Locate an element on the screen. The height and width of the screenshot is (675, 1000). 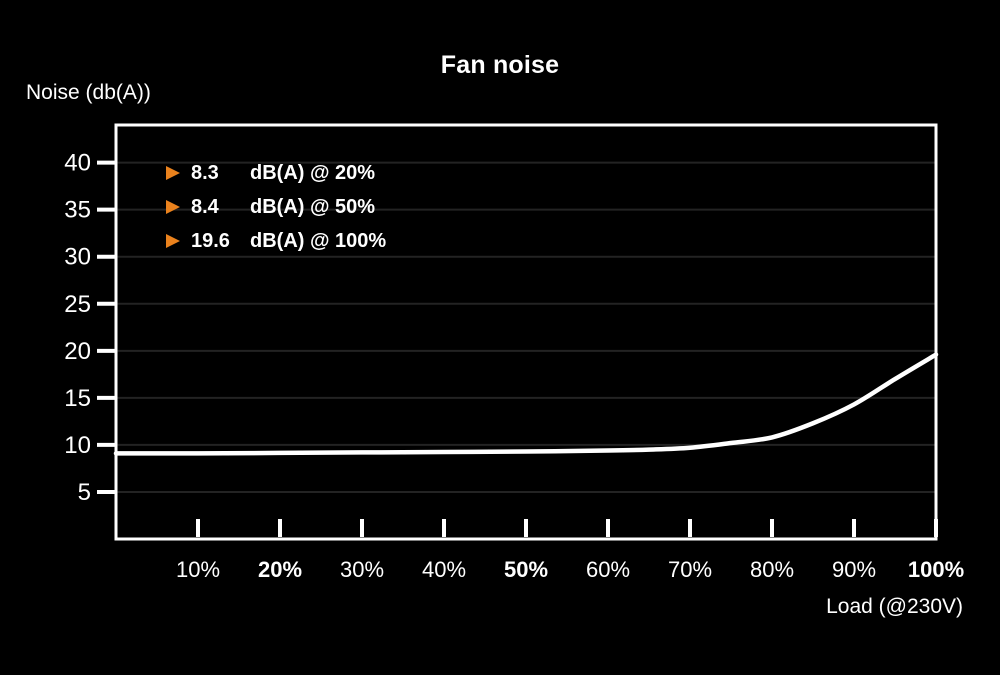
y-axis-label: Noise (db(A)) is located at coordinates (88, 92).